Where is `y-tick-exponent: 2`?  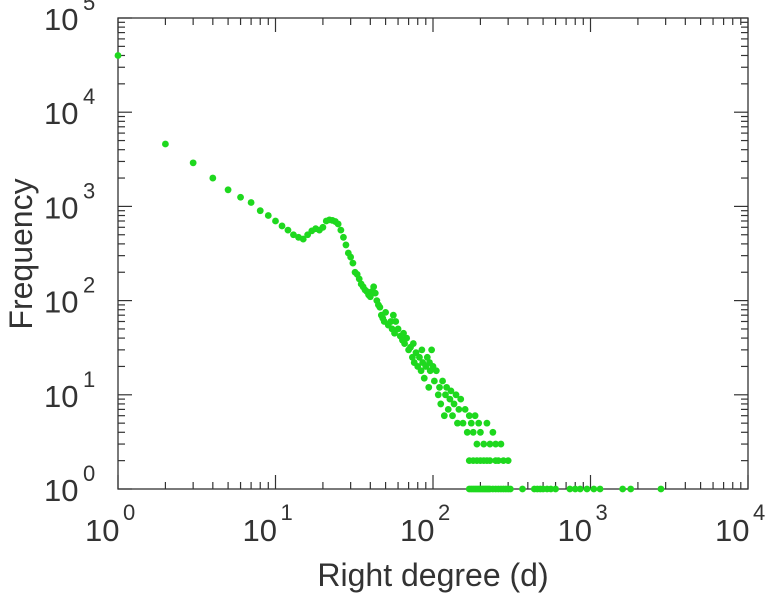
y-tick-exponent: 2 is located at coordinates (89, 285).